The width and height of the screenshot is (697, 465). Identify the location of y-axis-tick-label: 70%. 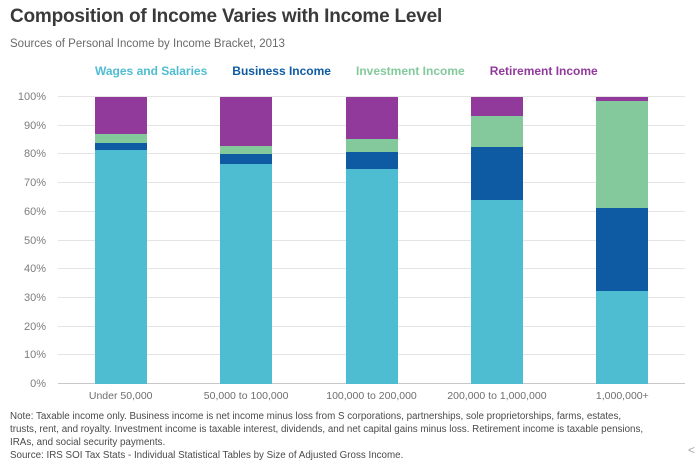
(34, 183).